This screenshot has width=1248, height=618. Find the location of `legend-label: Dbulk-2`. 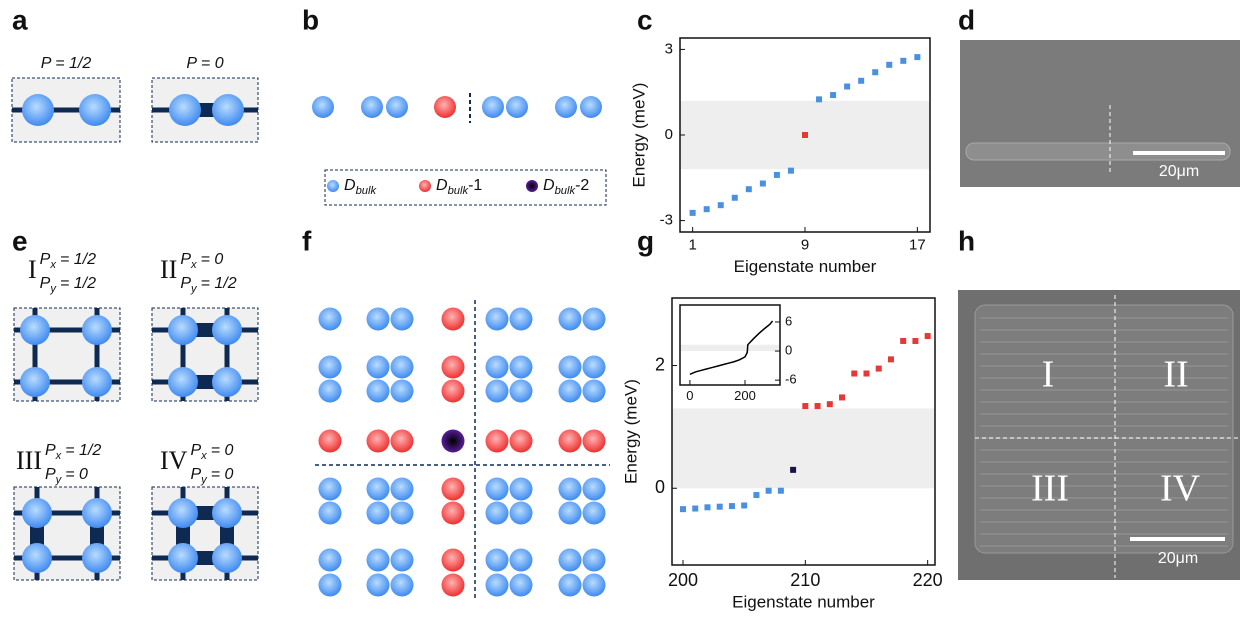

legend-label: Dbulk-2 is located at coordinates (566, 187).